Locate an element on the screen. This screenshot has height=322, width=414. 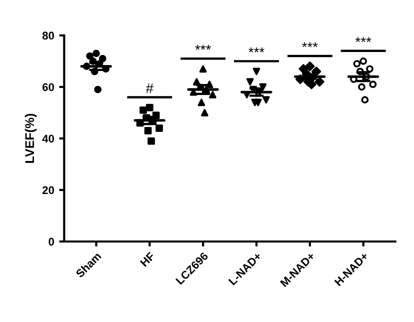
annotation: # is located at coordinates (150, 89).